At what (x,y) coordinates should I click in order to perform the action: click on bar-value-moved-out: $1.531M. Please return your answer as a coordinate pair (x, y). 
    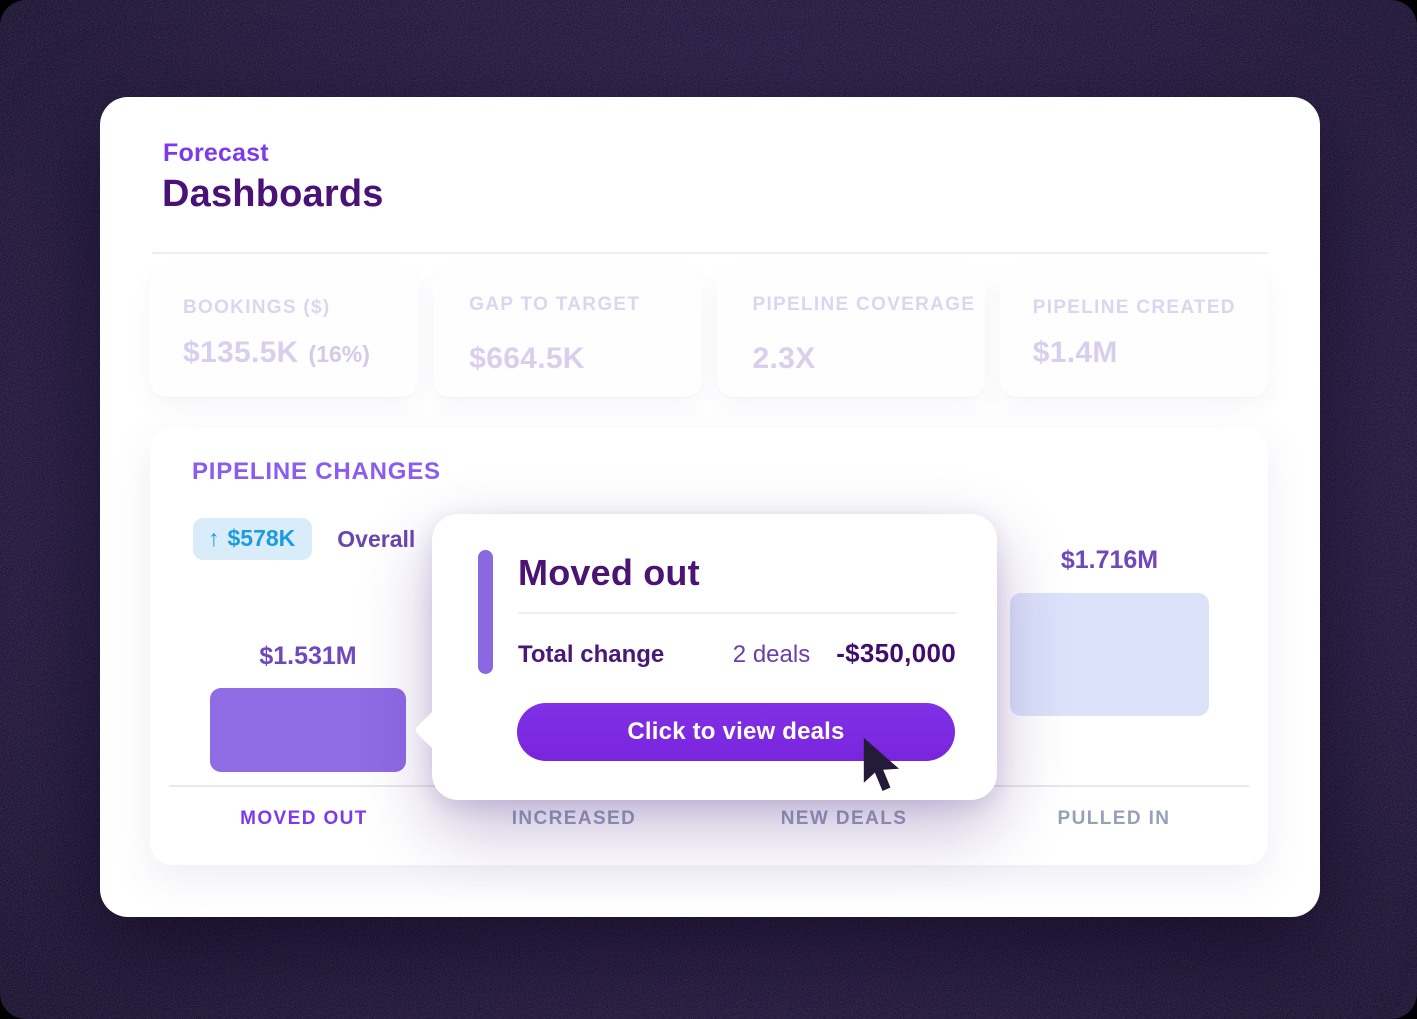
    Looking at the image, I should click on (308, 656).